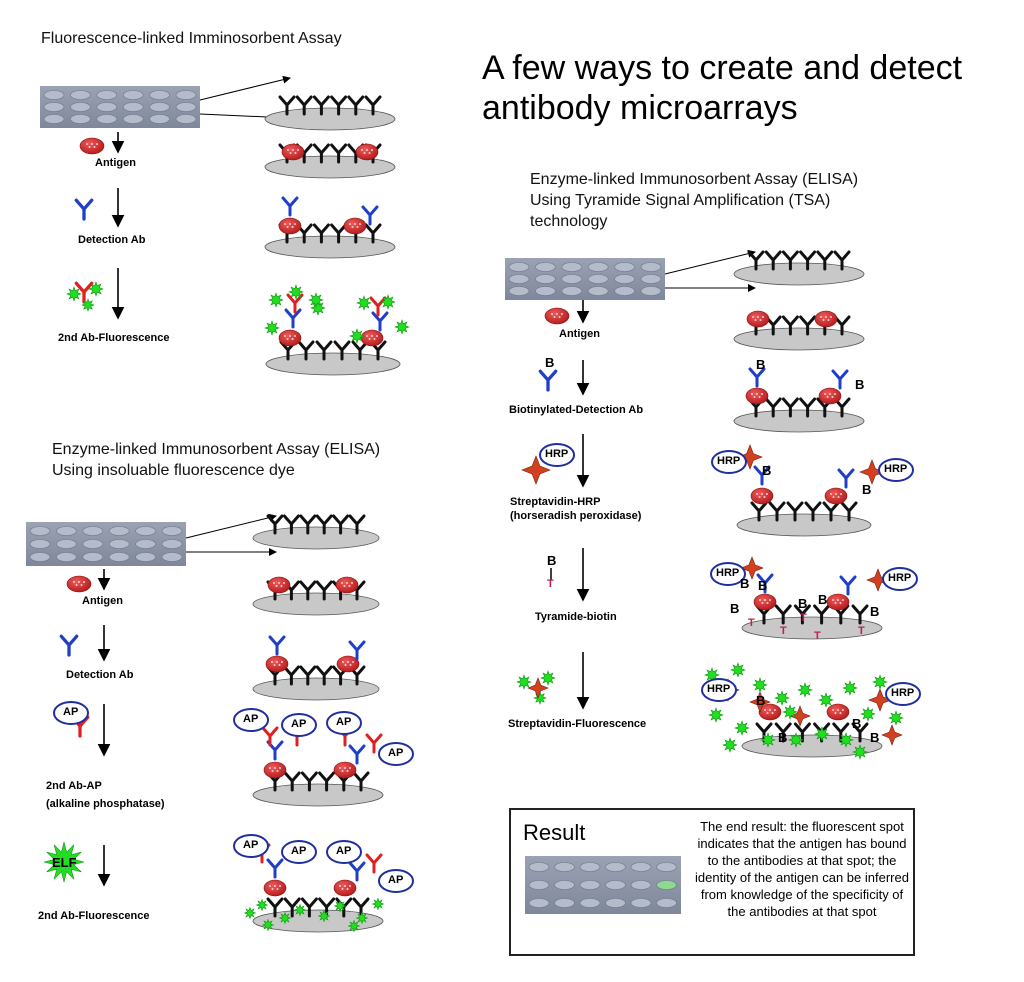 The image size is (1024, 982). I want to click on zoom-arrow, so click(710, 262).